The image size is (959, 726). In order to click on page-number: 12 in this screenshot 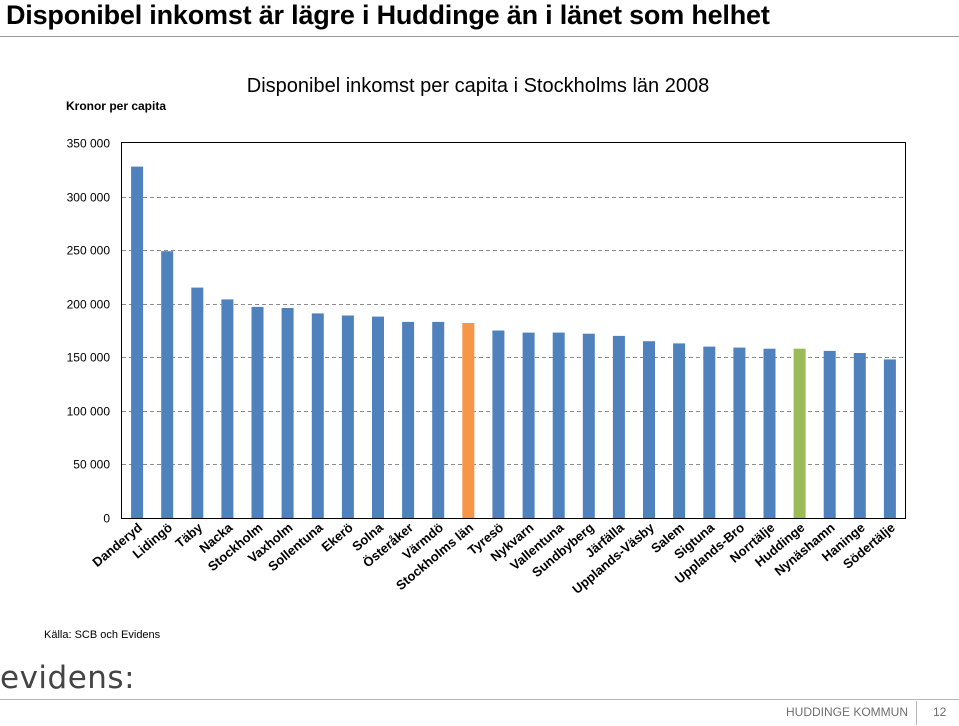, I will do `click(940, 712)`.